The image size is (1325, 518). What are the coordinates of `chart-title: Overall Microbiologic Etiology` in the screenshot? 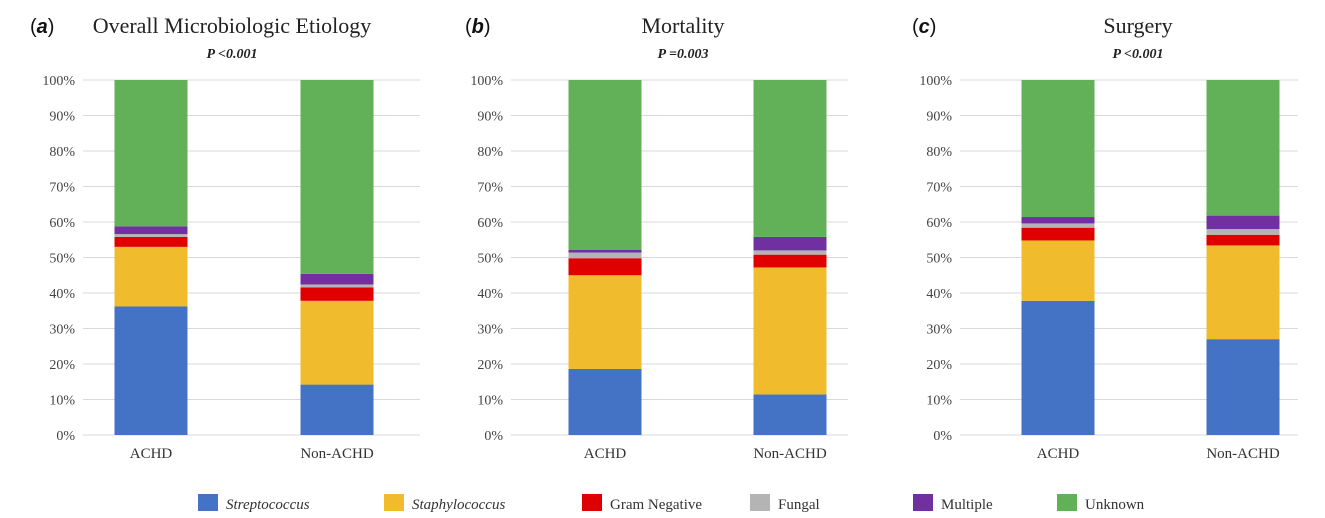 It's located at (232, 25).